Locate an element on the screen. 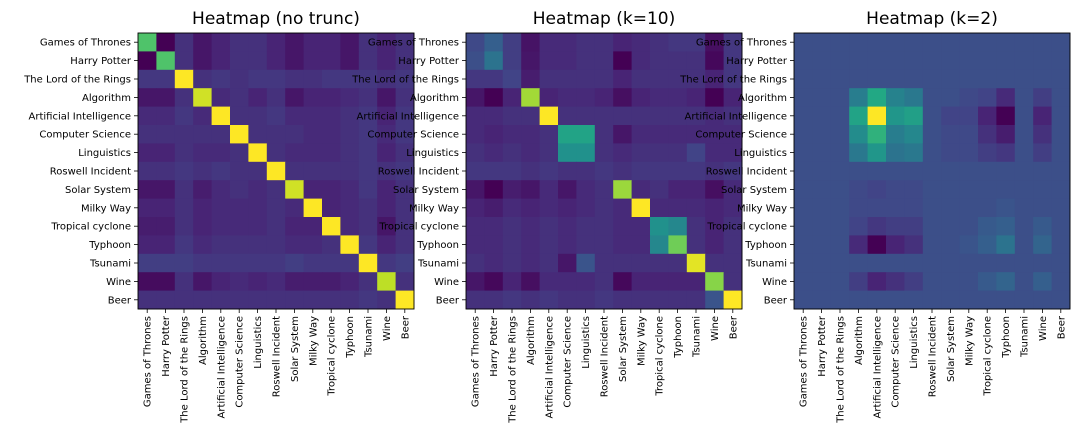 The height and width of the screenshot is (445, 1078). x-tick-label: Beer is located at coordinates (405, 327).